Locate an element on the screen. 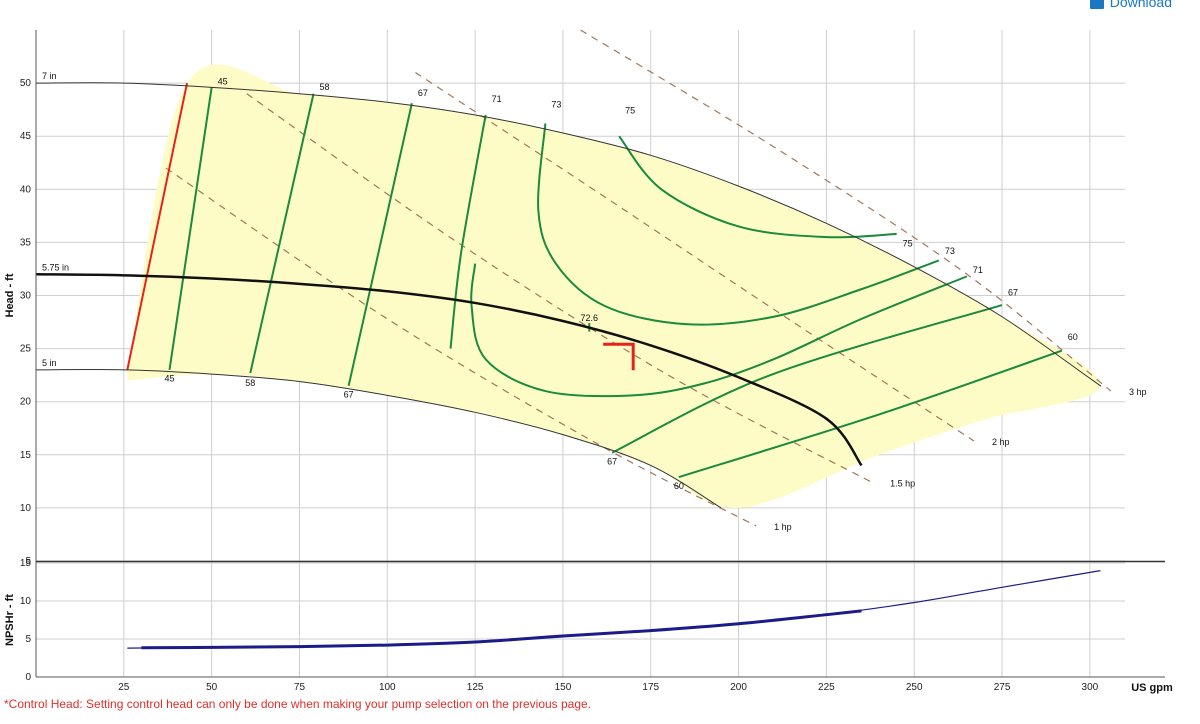  x-tick-label: 25 is located at coordinates (124, 687).